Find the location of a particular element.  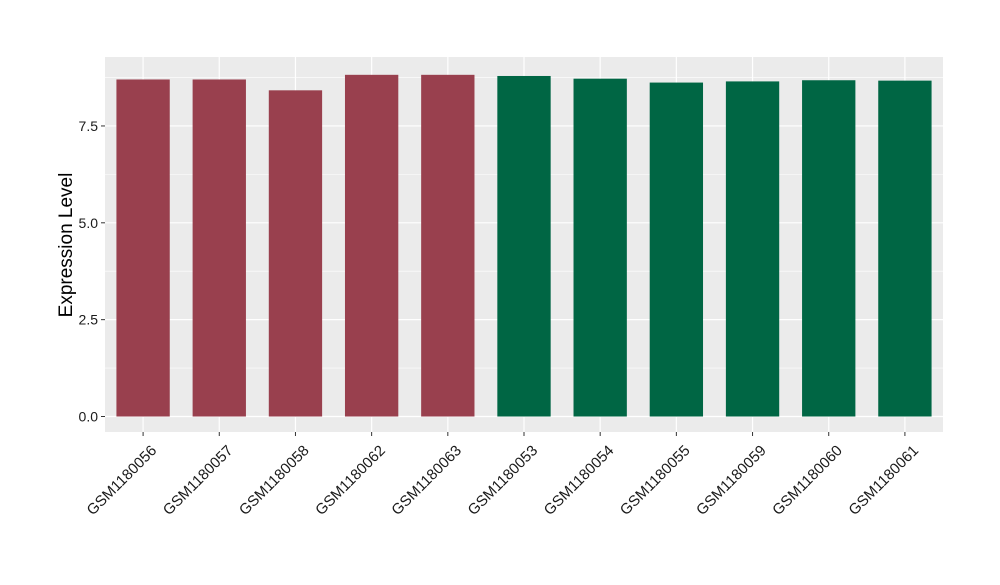

y-tick-label: 5.0 is located at coordinates (89, 223).